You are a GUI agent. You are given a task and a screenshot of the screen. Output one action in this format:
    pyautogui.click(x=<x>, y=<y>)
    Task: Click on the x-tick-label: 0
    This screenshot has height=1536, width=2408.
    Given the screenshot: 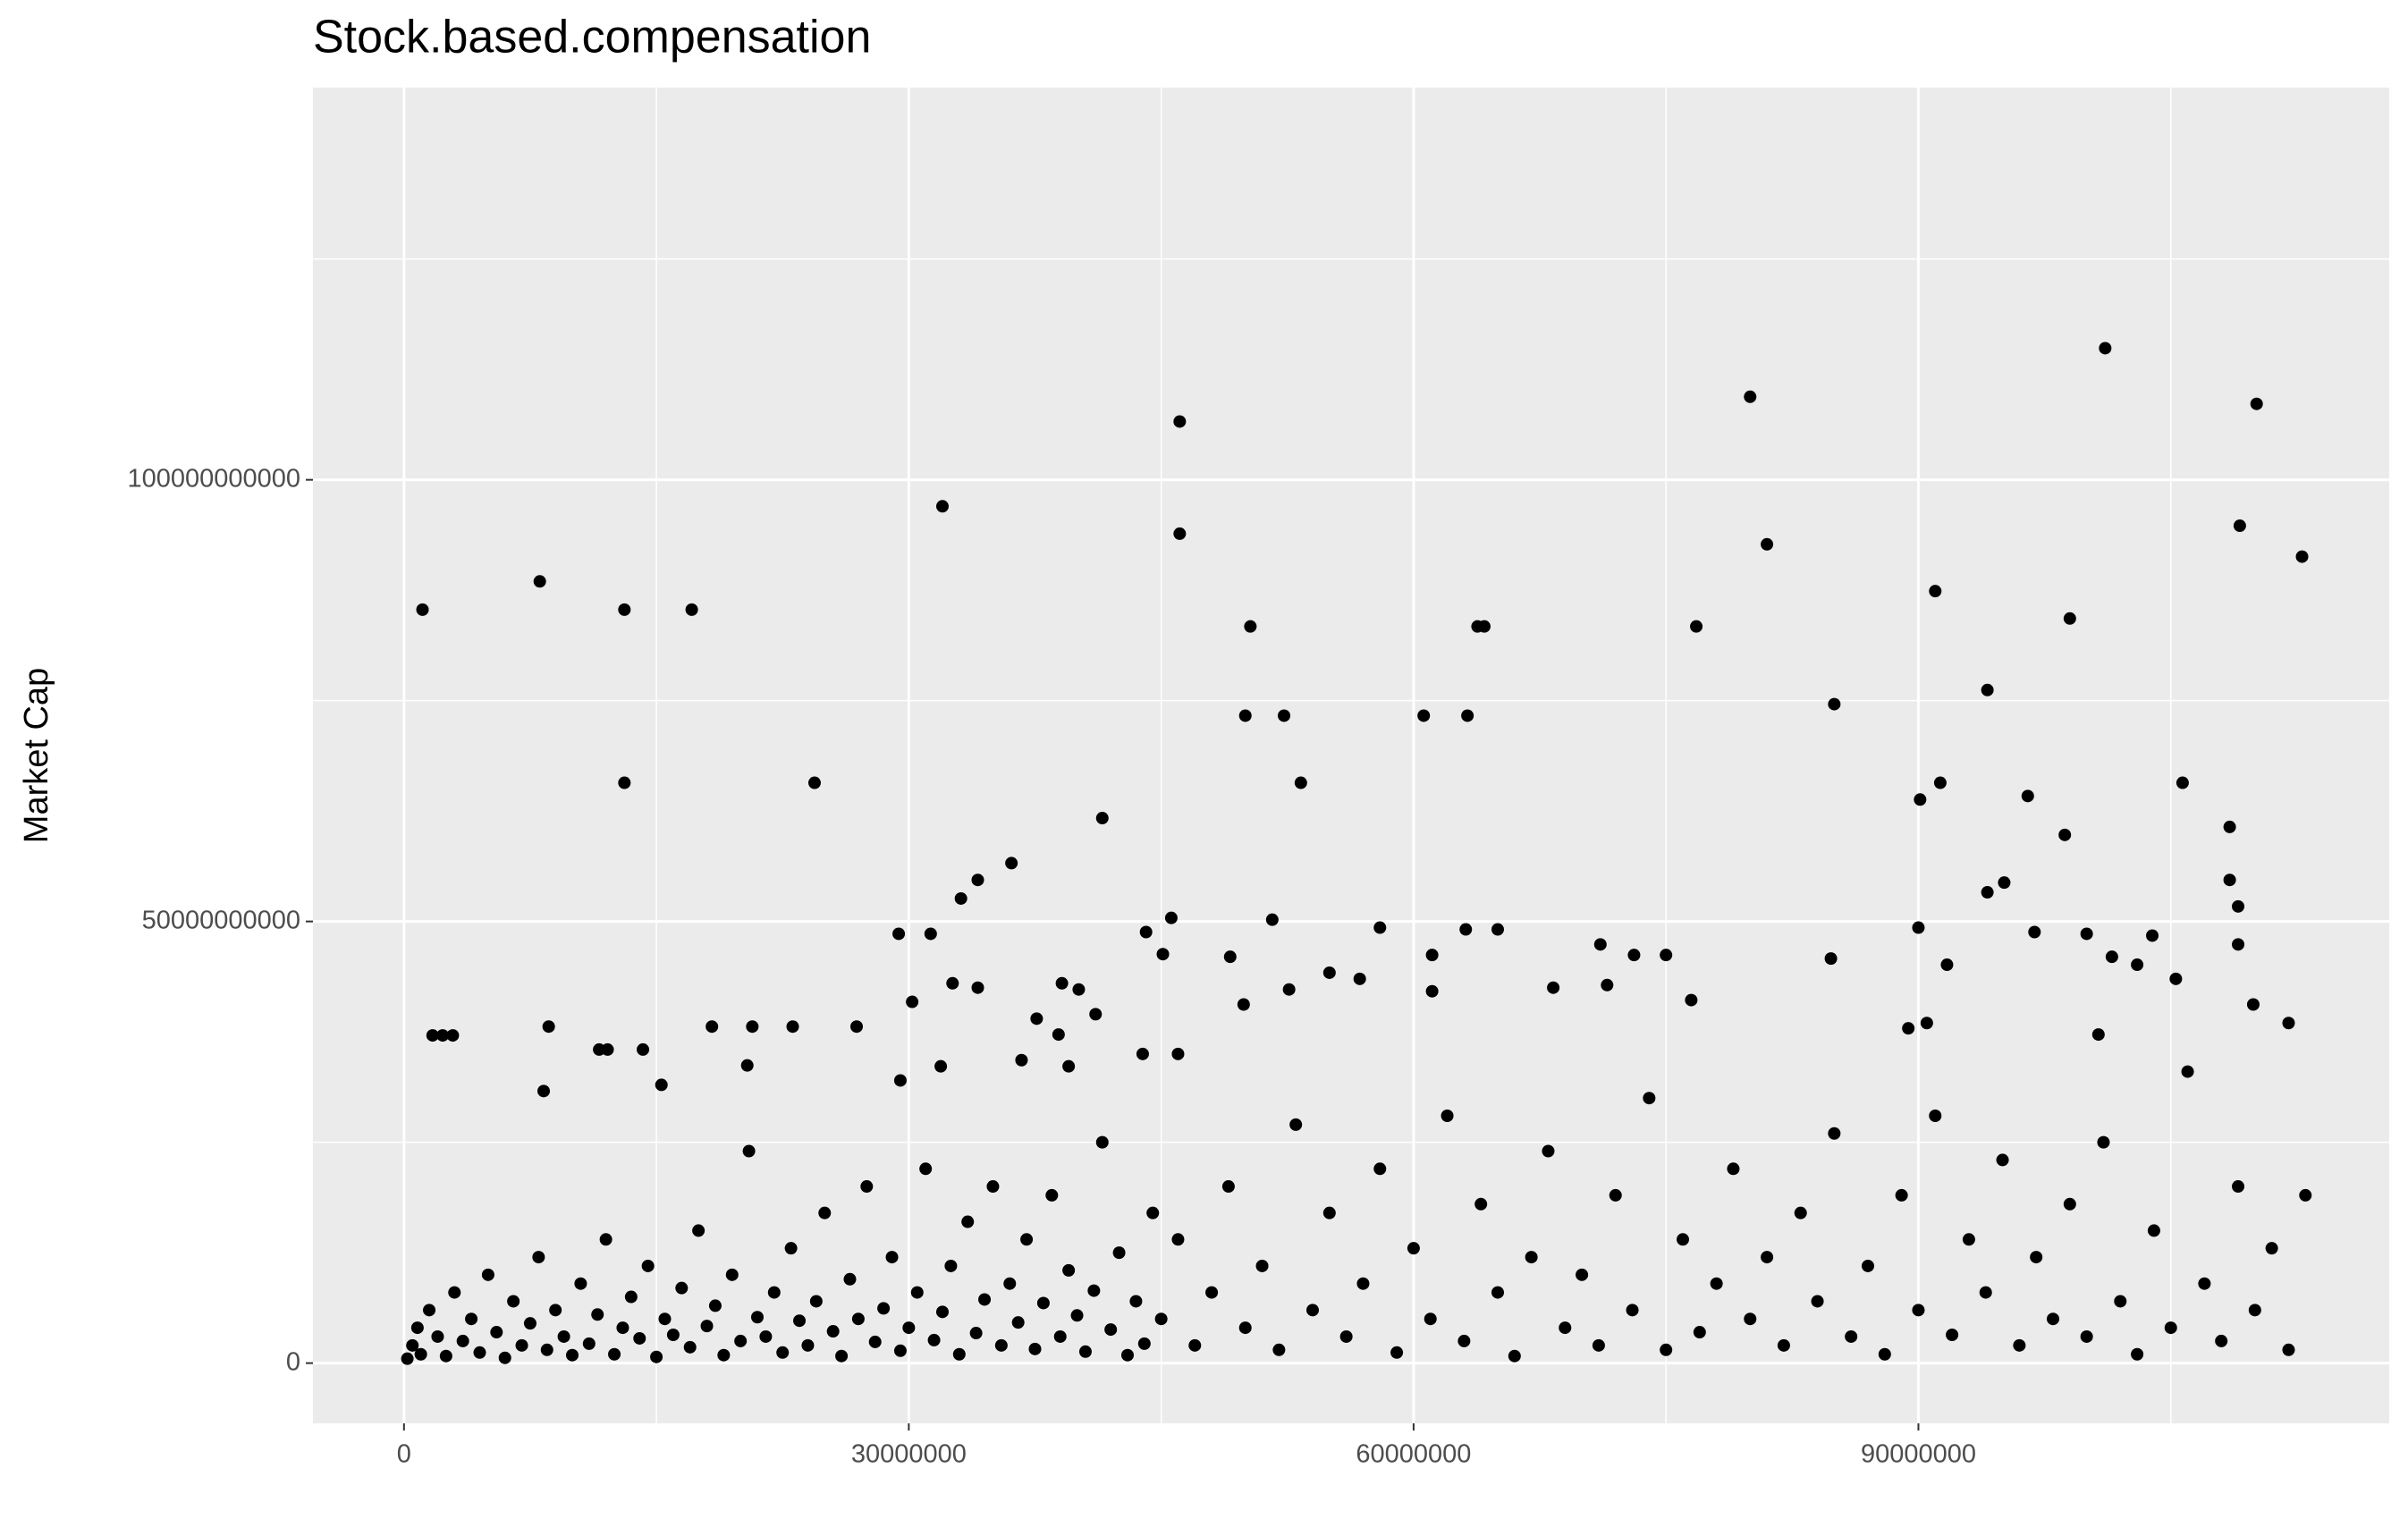 What is the action you would take?
    pyautogui.click(x=404, y=1454)
    